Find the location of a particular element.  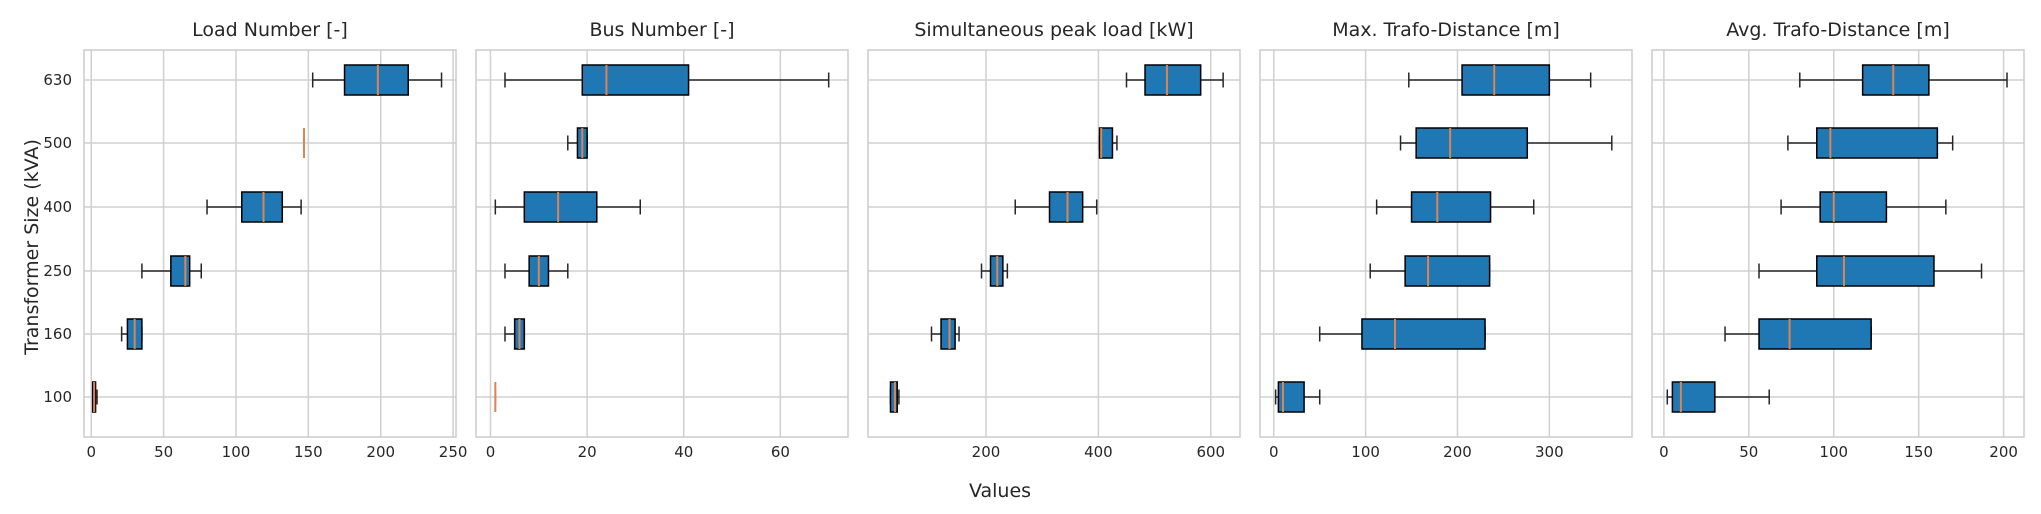

x-axis-label: Values is located at coordinates (1000, 491).